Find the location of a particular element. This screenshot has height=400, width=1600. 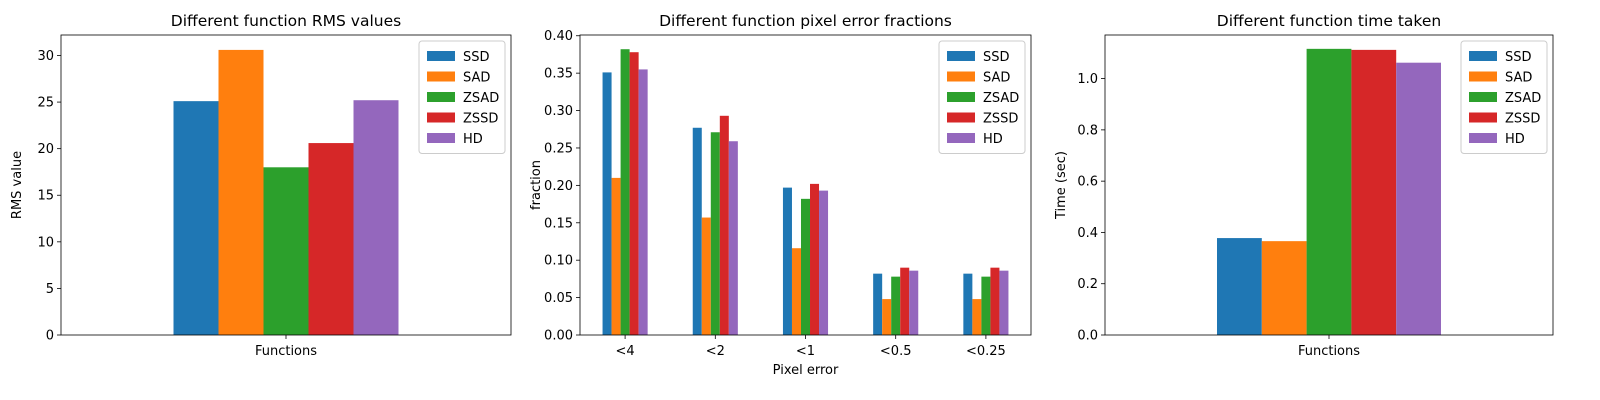

y-axis-ticks: 0.0 0.2 0.4 0.6 0.8 1.0 is located at coordinates (1091, 208).